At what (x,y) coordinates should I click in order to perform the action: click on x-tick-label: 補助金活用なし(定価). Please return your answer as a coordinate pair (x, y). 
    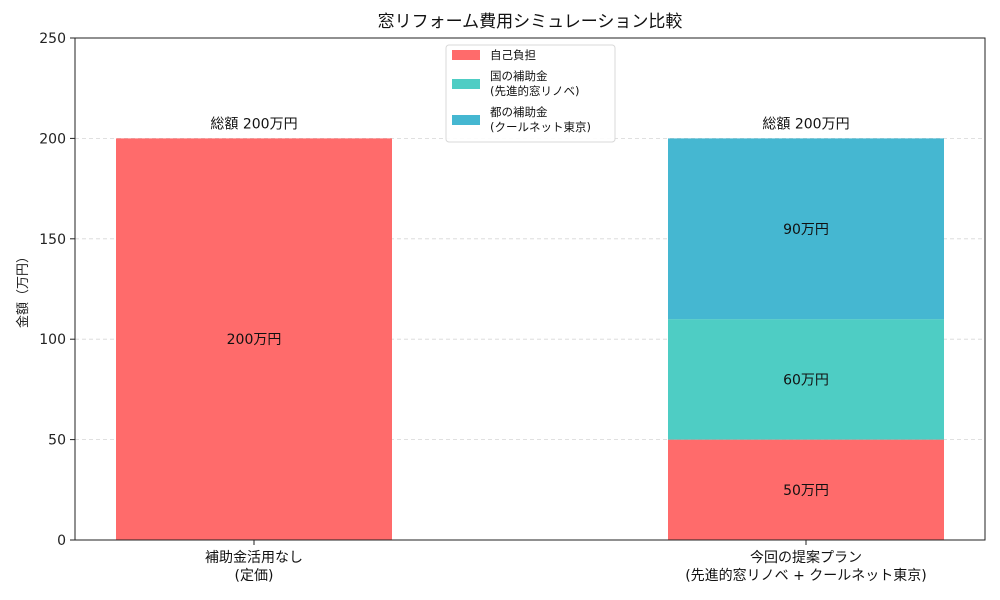
    Looking at the image, I should click on (254, 567).